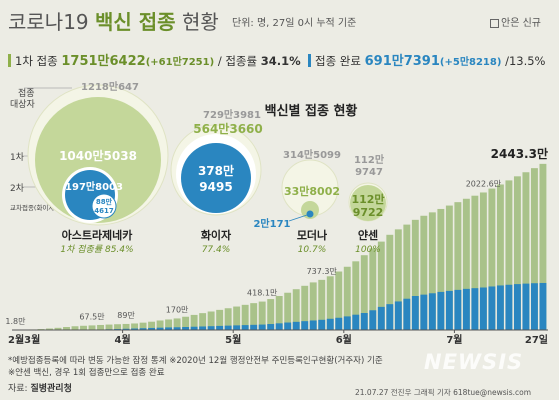 This screenshot has width=559, height=400. I want to click on js-target-value: 112만, so click(369, 159).